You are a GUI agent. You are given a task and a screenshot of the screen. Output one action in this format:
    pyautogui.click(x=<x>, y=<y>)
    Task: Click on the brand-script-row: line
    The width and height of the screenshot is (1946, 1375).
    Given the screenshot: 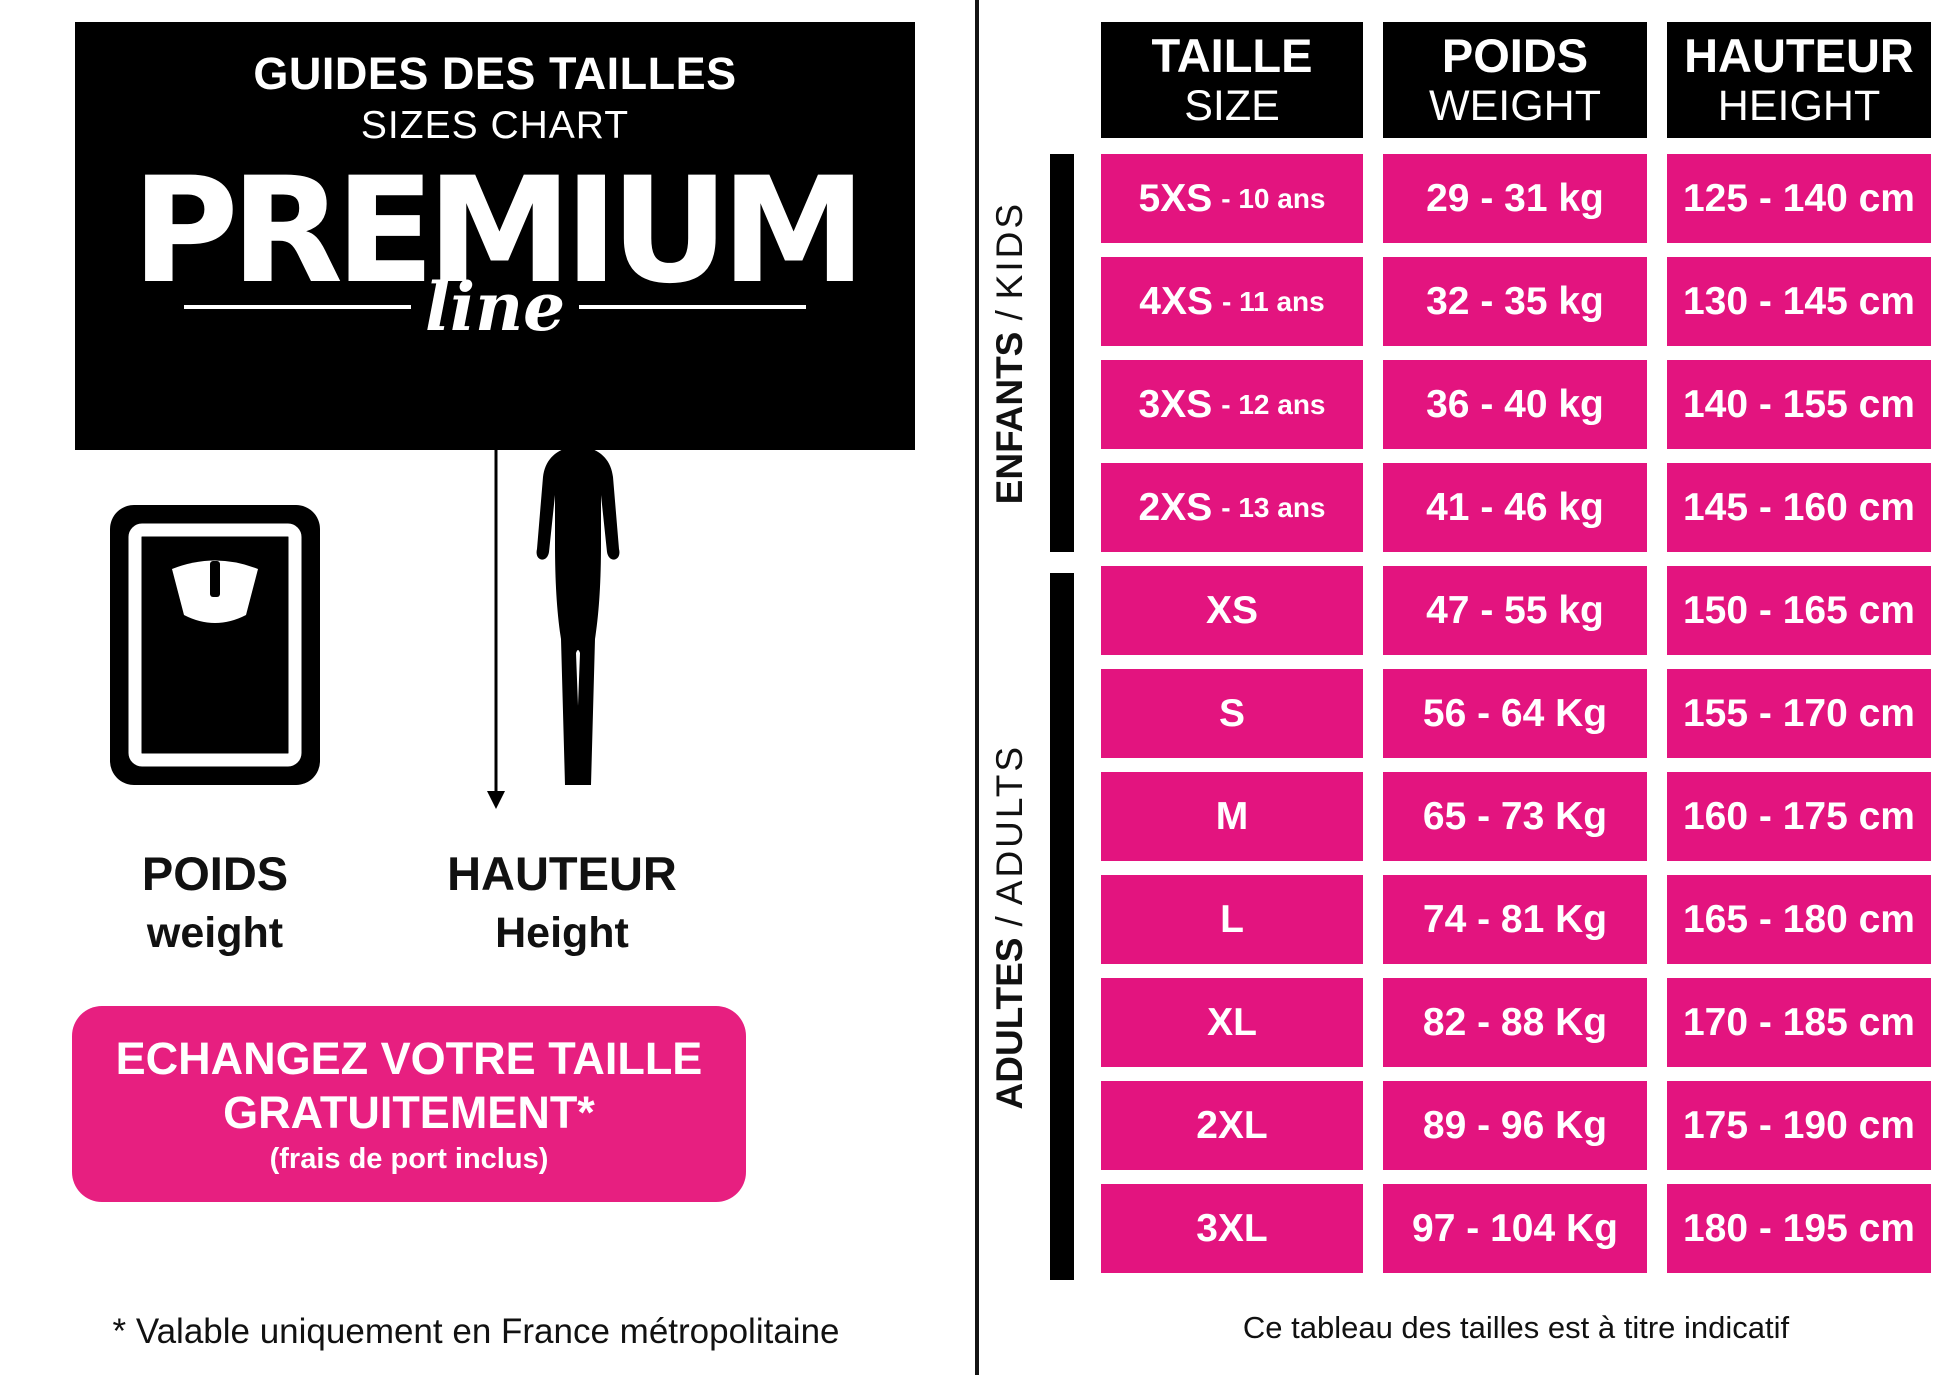 What is the action you would take?
    pyautogui.click(x=495, y=307)
    